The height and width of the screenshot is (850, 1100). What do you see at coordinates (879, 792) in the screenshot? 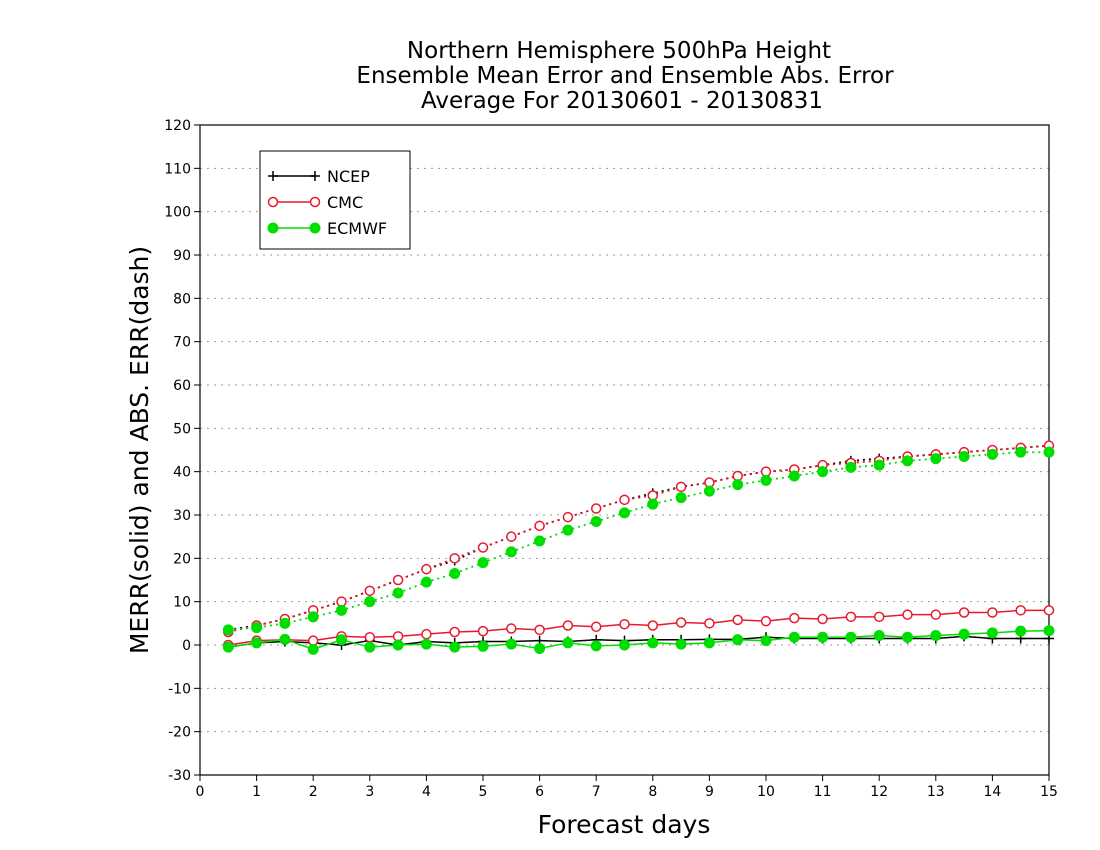
I see `x-tick-label: 12` at bounding box center [879, 792].